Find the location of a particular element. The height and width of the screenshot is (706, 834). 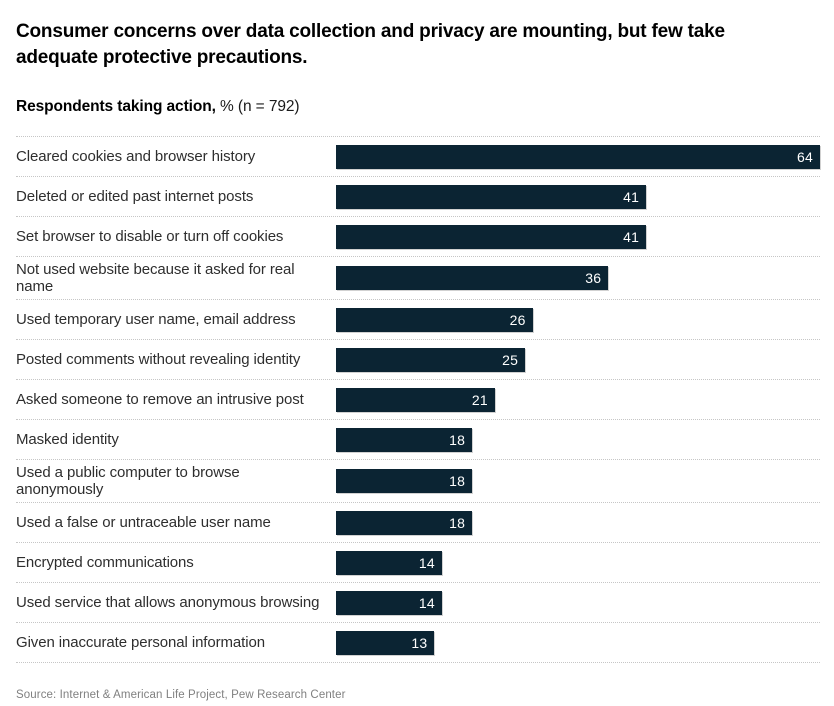

row-label: Given inaccurate personal information is located at coordinates (140, 642).